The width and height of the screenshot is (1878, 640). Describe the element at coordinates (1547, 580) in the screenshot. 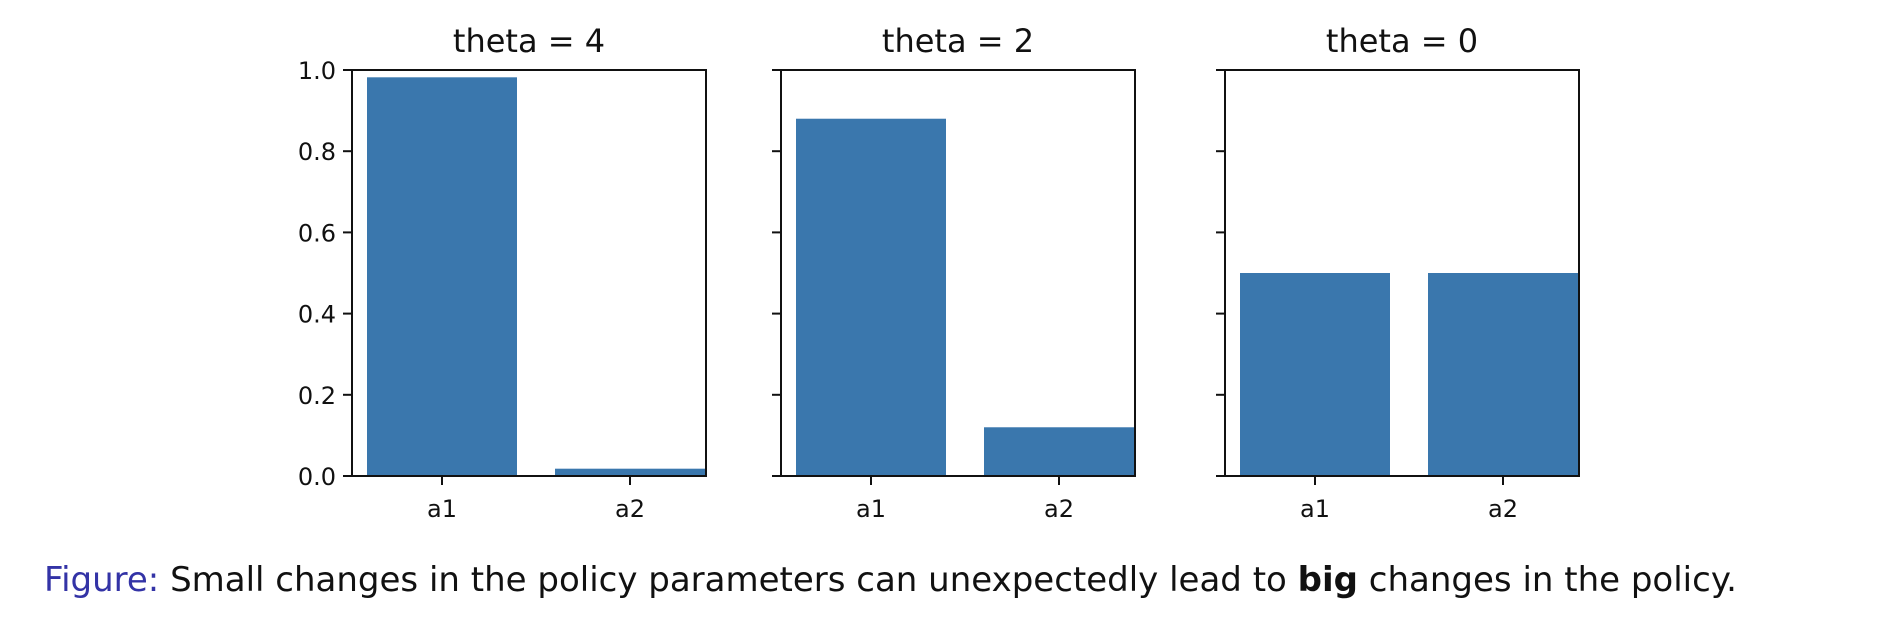

I see `caption-text-after: changes in the policy.` at that location.